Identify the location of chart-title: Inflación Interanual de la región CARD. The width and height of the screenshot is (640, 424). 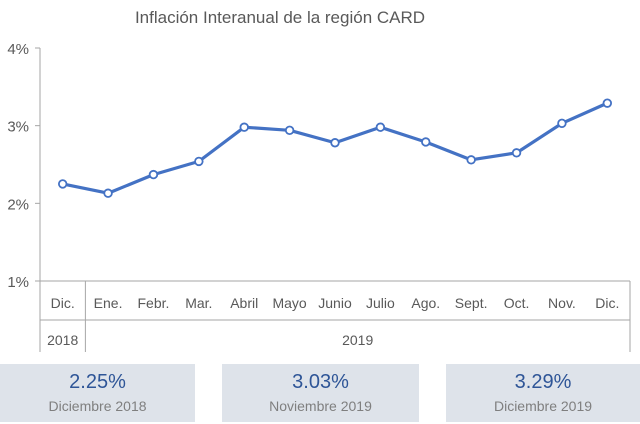
(280, 17).